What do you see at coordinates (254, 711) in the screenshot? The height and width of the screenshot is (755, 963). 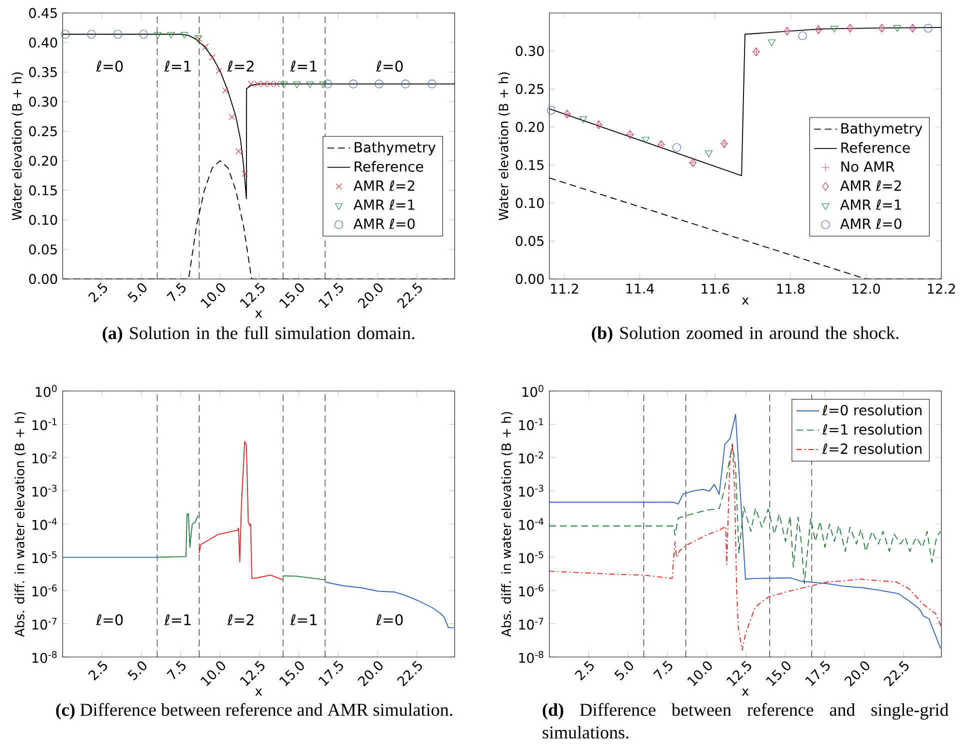 I see `text: (c) Difference between reference and AMR simulation.` at bounding box center [254, 711].